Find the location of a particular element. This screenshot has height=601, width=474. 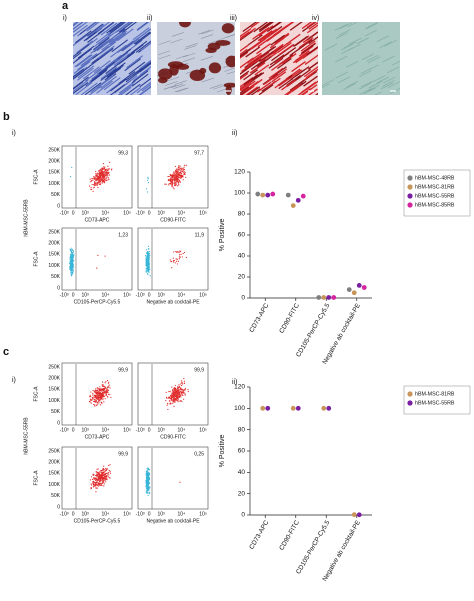

percent-label: 99,9 is located at coordinates (123, 454).